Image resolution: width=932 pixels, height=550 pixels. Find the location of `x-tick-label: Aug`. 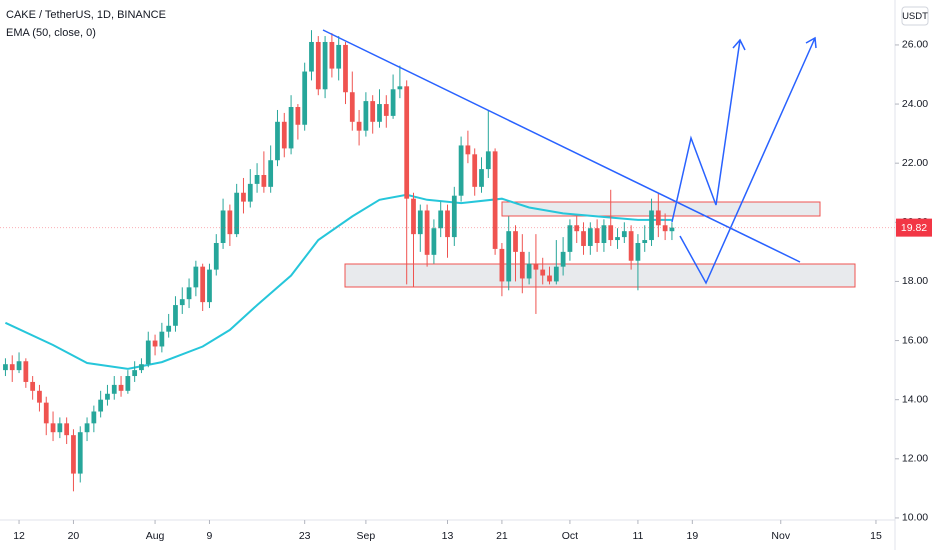

x-tick-label: Aug is located at coordinates (155, 536).